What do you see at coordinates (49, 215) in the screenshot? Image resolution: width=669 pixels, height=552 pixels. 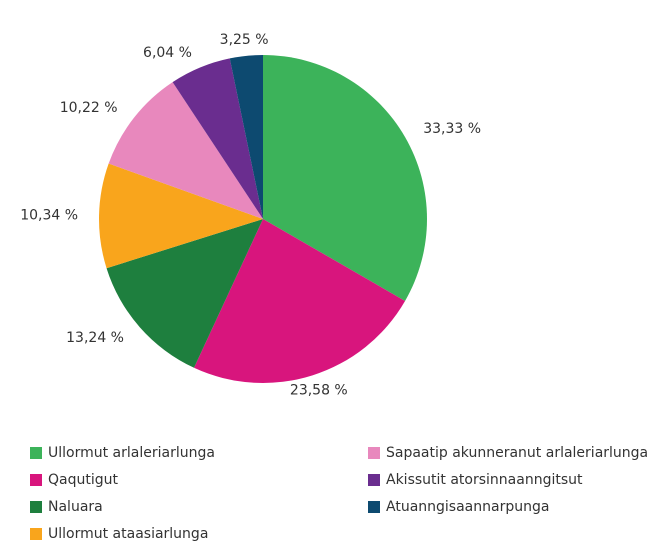 I see `data-label: 10,34 %` at bounding box center [49, 215].